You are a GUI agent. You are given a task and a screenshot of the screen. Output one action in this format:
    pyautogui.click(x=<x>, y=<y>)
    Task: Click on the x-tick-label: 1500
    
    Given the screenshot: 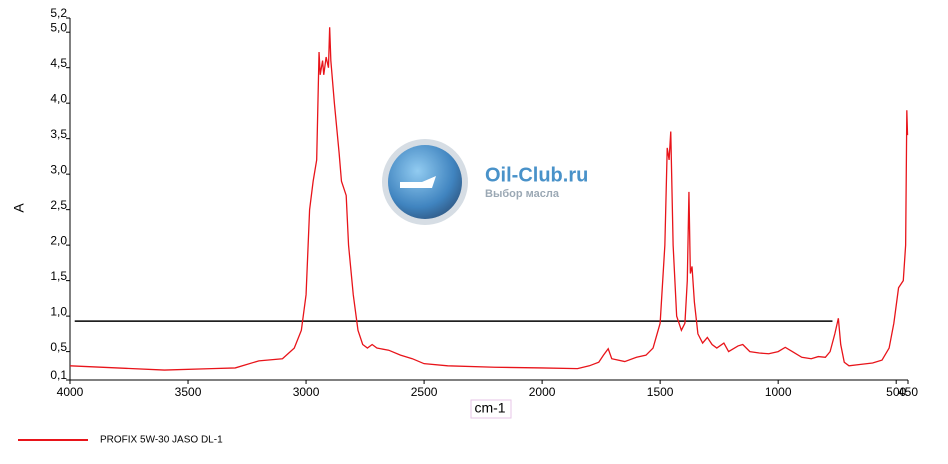 What is the action you would take?
    pyautogui.click(x=660, y=392)
    